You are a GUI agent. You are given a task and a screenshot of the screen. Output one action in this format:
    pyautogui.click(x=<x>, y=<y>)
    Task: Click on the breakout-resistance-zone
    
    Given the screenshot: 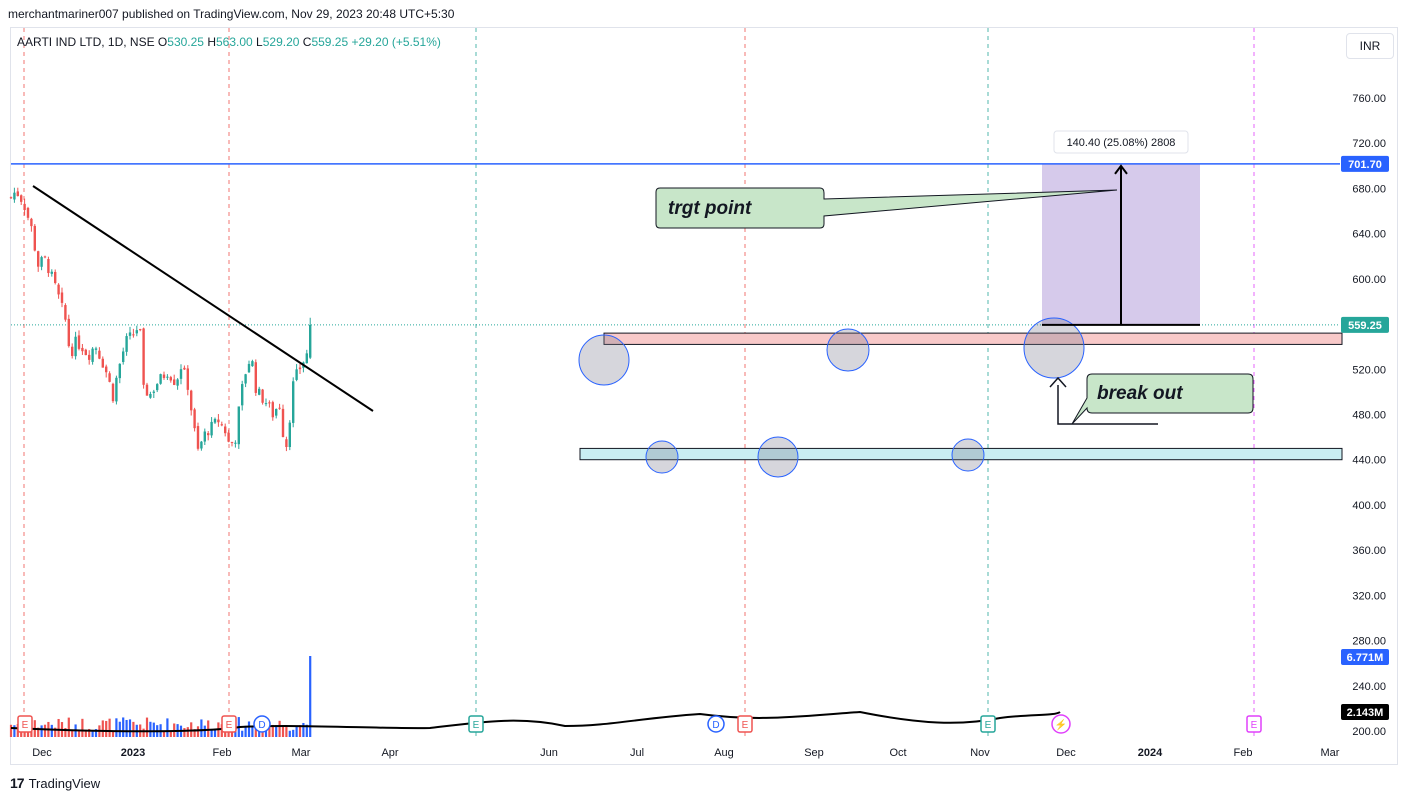 What is the action you would take?
    pyautogui.click(x=973, y=338)
    